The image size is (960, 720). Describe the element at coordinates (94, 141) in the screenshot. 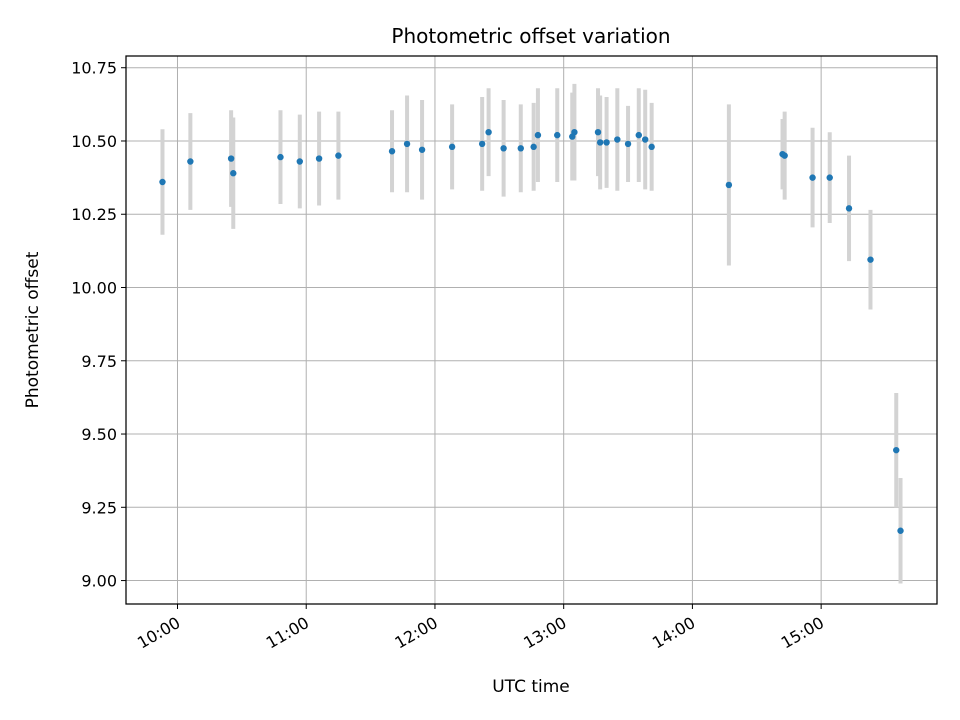

I see `y-tick-label: 10.50` at that location.